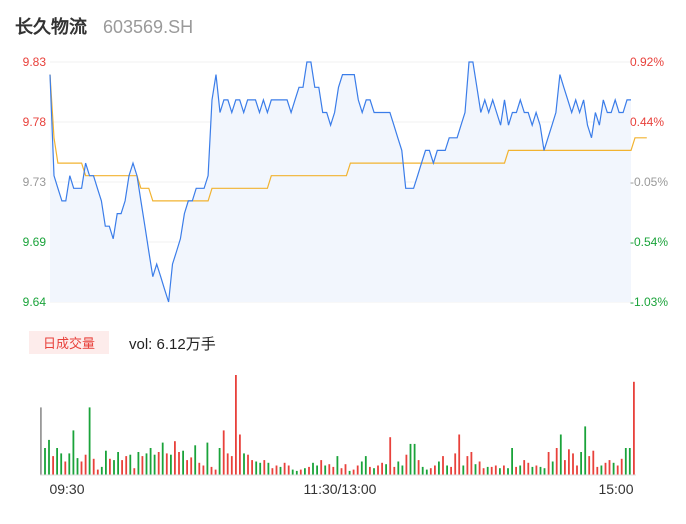  What do you see at coordinates (647, 122) in the screenshot?
I see `pct-tick-label: 0.44%` at bounding box center [647, 122].